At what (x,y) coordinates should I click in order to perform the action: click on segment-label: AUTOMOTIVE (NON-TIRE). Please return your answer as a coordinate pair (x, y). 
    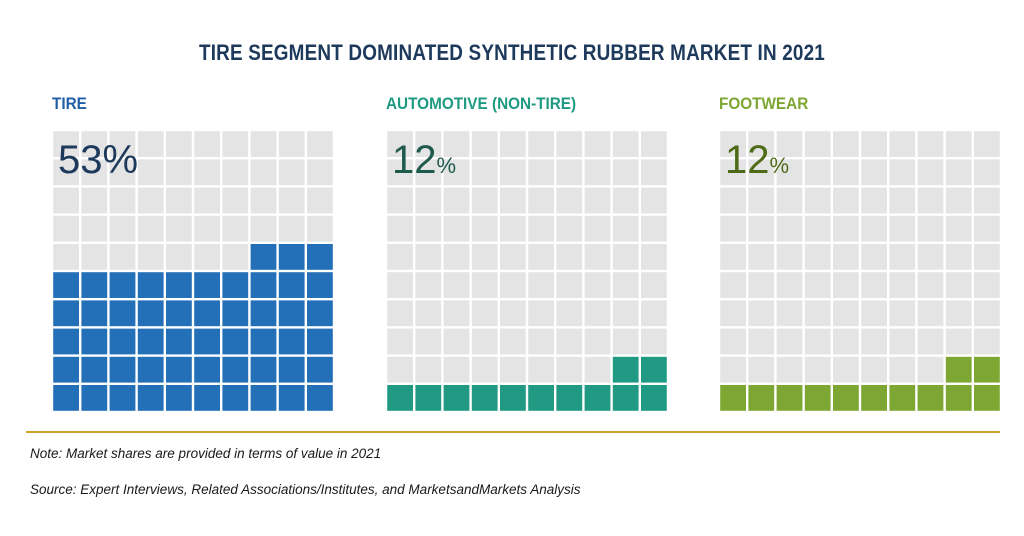
    Looking at the image, I should click on (481, 103).